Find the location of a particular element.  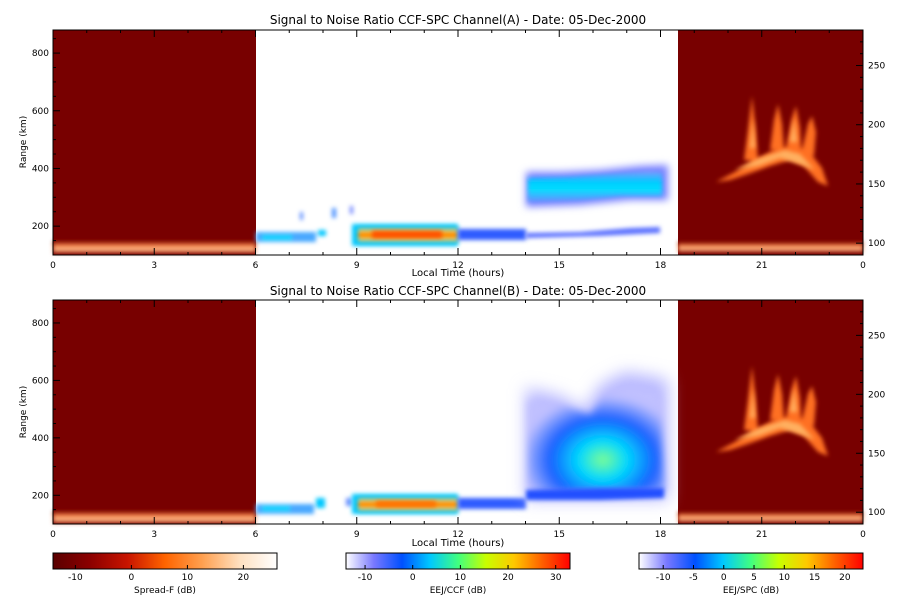

panel-b-ylabel: Range (km) is located at coordinates (24, 412).